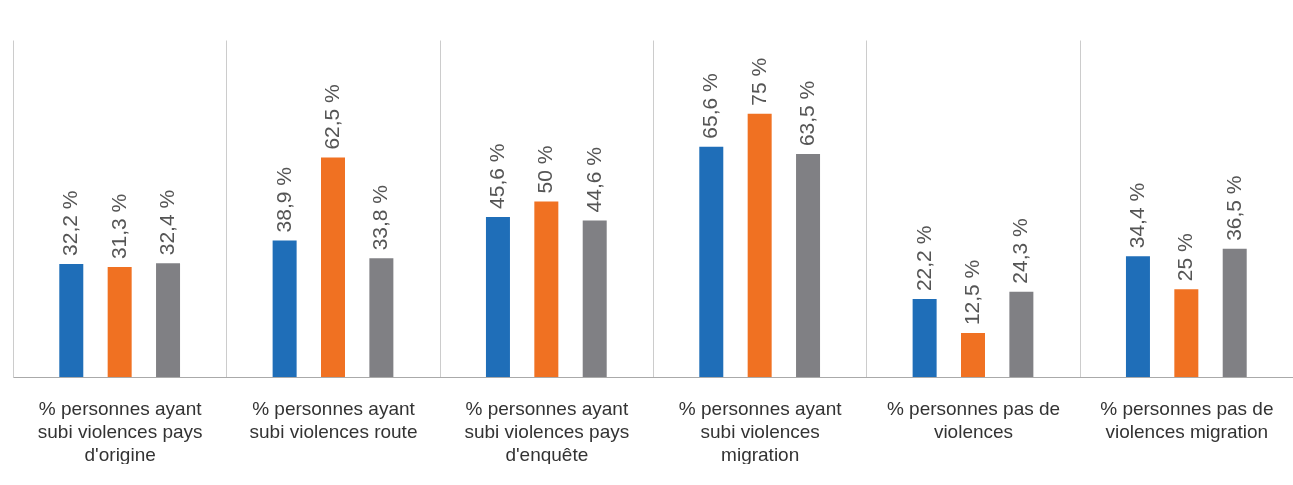  I want to click on data-label: 65,6 %, so click(710, 106).